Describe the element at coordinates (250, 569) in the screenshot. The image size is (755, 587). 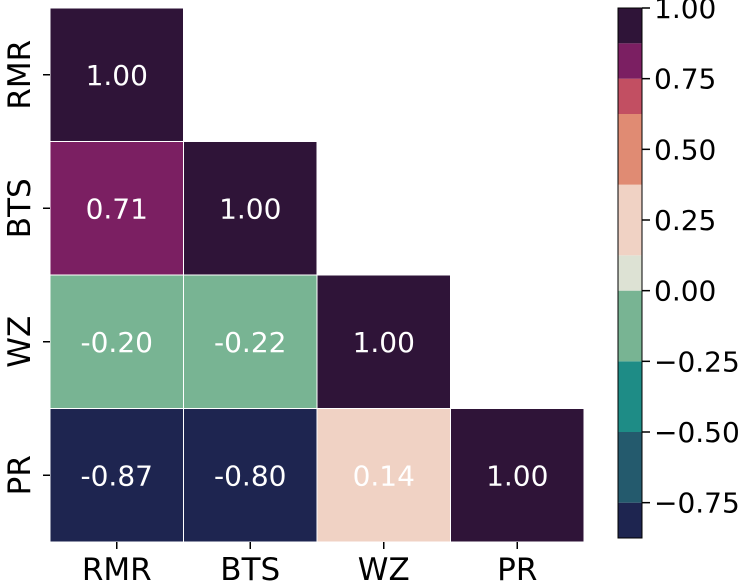
I see `x-tick-label-bts: BTS` at that location.